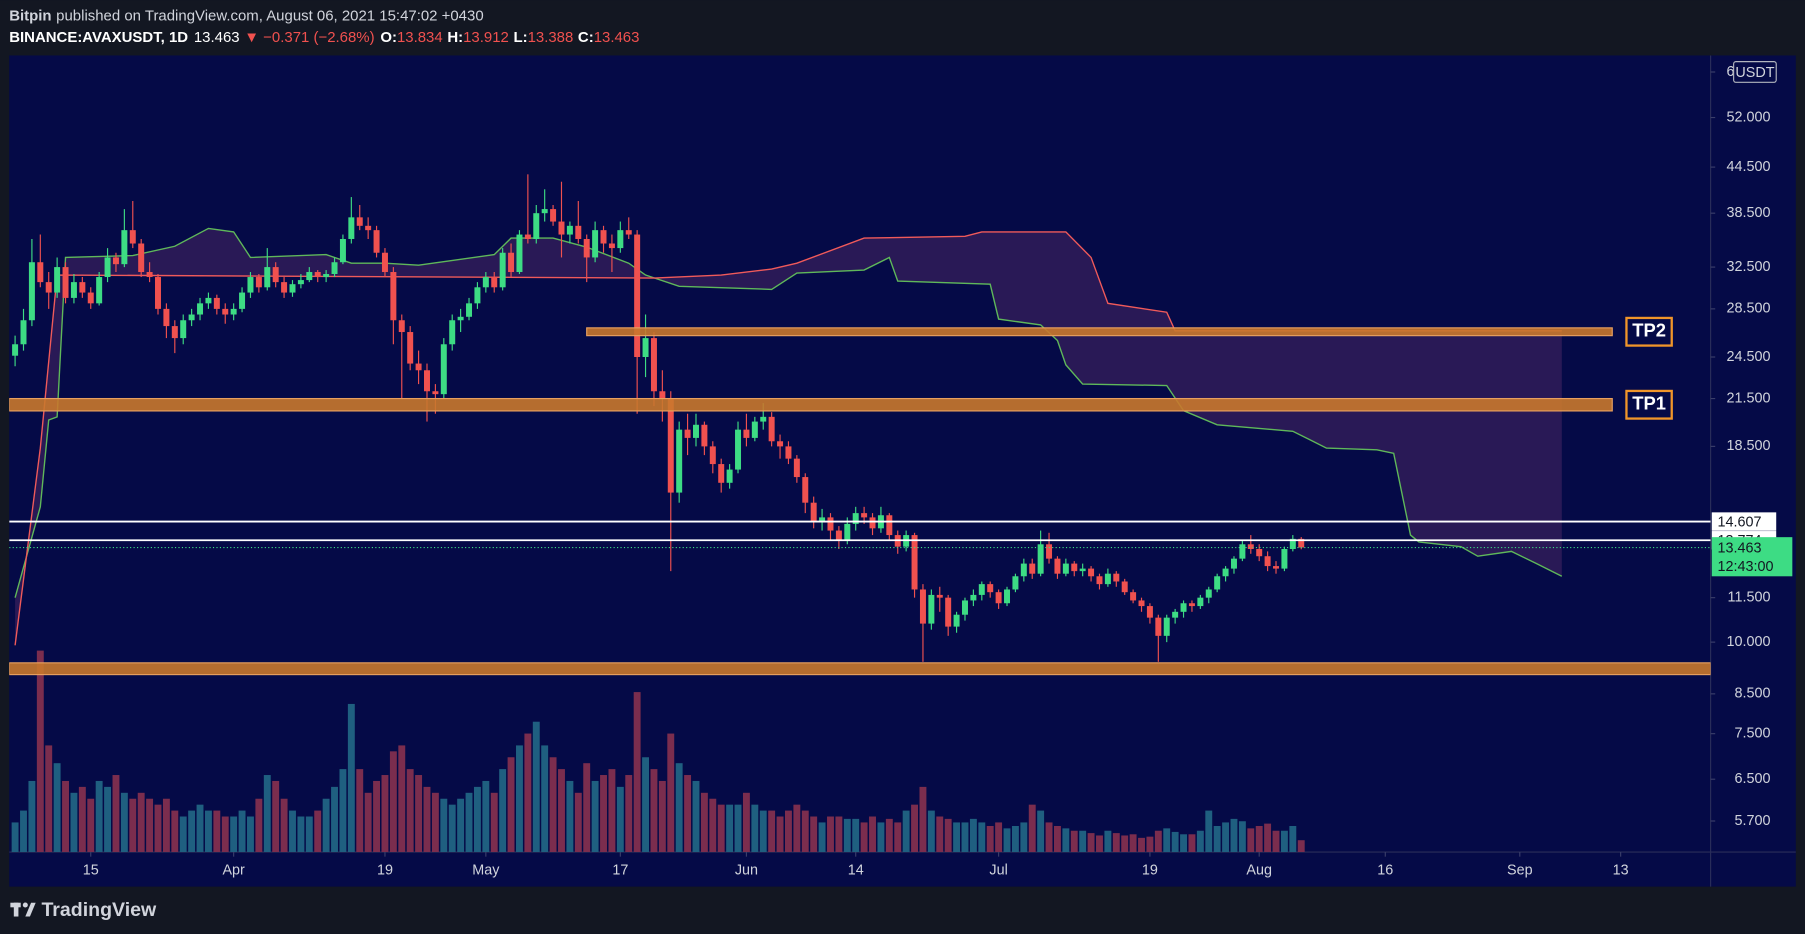 Image resolution: width=1805 pixels, height=934 pixels. What do you see at coordinates (1752, 733) in the screenshot?
I see `y-tick-label: 7.500` at bounding box center [1752, 733].